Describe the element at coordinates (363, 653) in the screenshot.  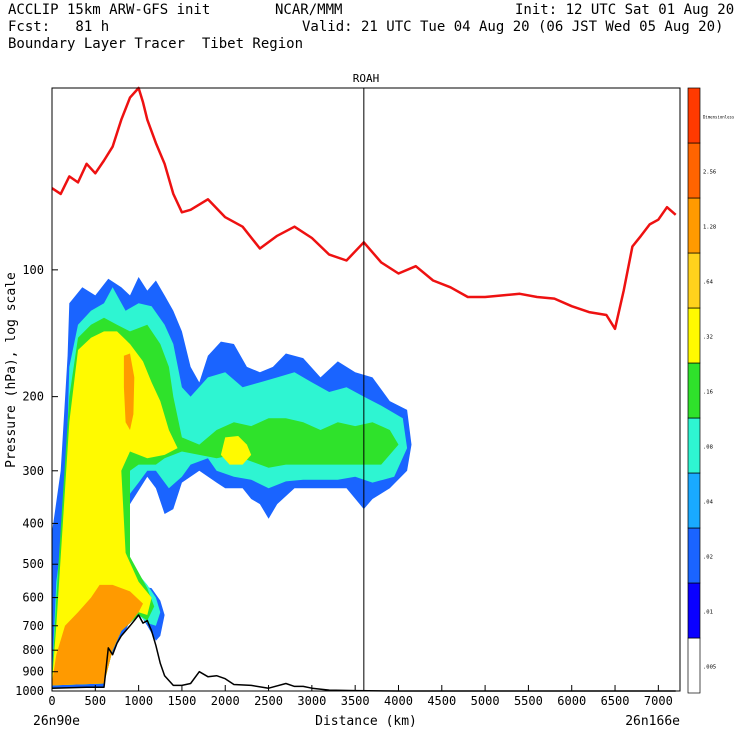
I see `terrain-line` at that location.